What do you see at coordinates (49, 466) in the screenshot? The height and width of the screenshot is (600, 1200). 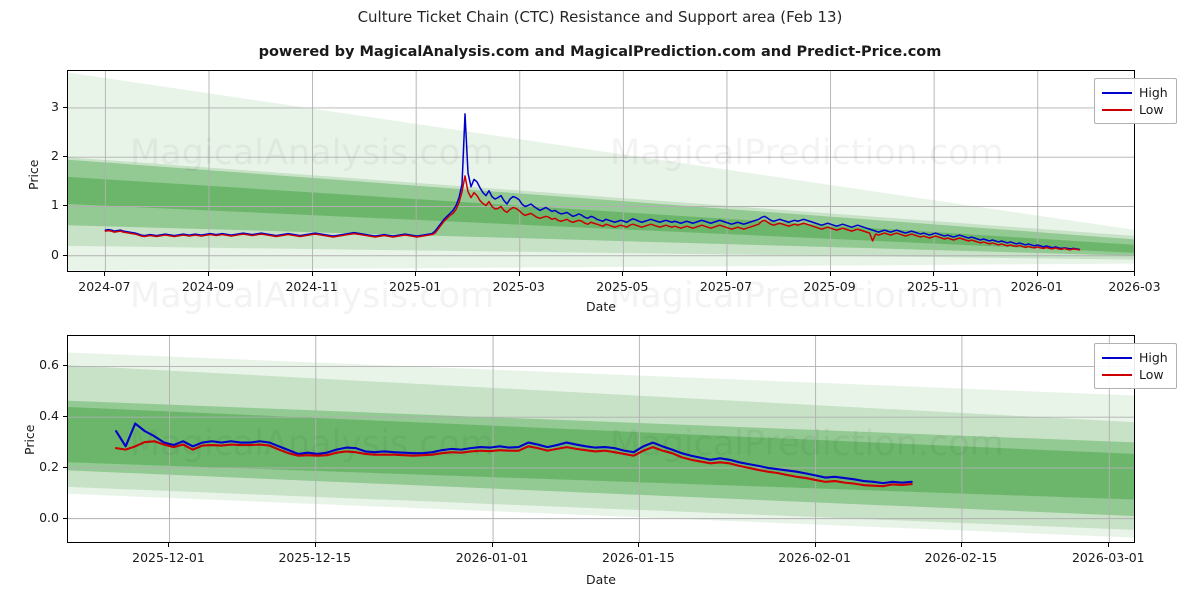 I see `y-tick-label: 0.2` at bounding box center [49, 466].